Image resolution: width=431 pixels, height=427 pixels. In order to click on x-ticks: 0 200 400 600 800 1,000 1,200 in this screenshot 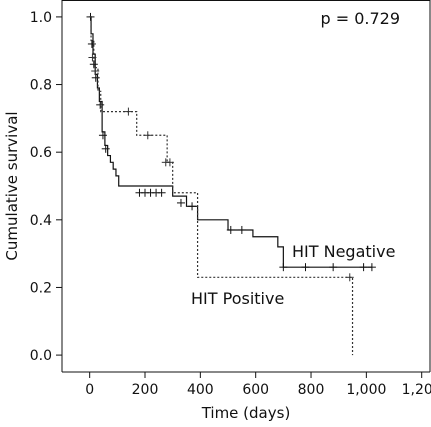, I will do `click(258, 385)`.